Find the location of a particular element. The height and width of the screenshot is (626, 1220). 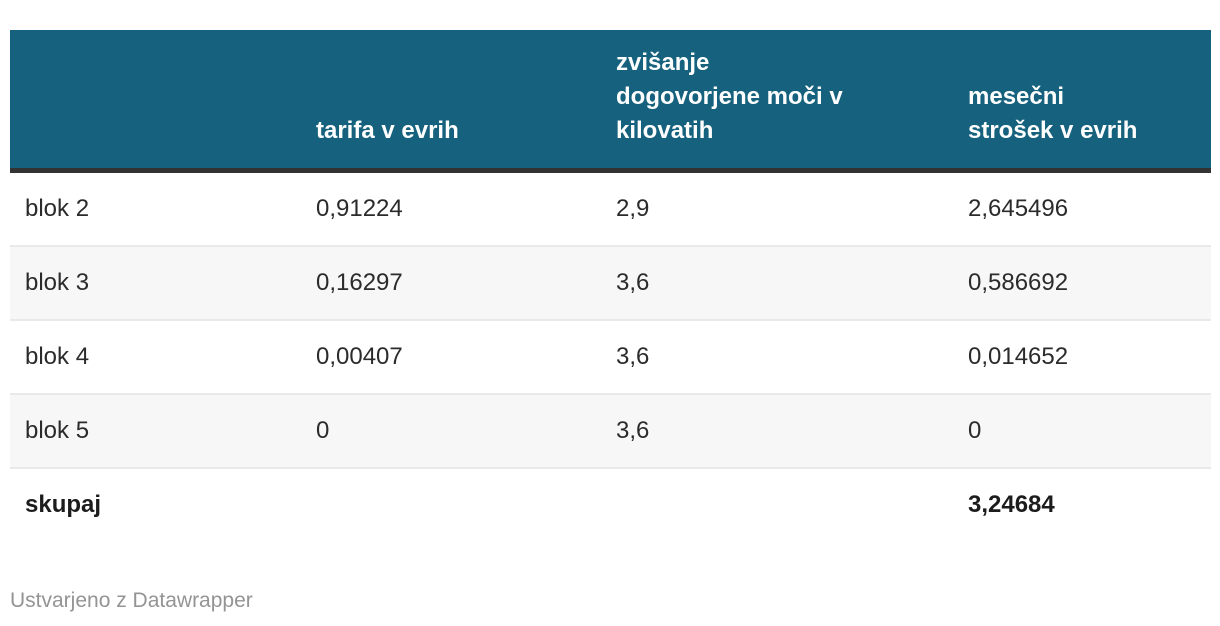

row-label: blok 5 is located at coordinates (155, 431).